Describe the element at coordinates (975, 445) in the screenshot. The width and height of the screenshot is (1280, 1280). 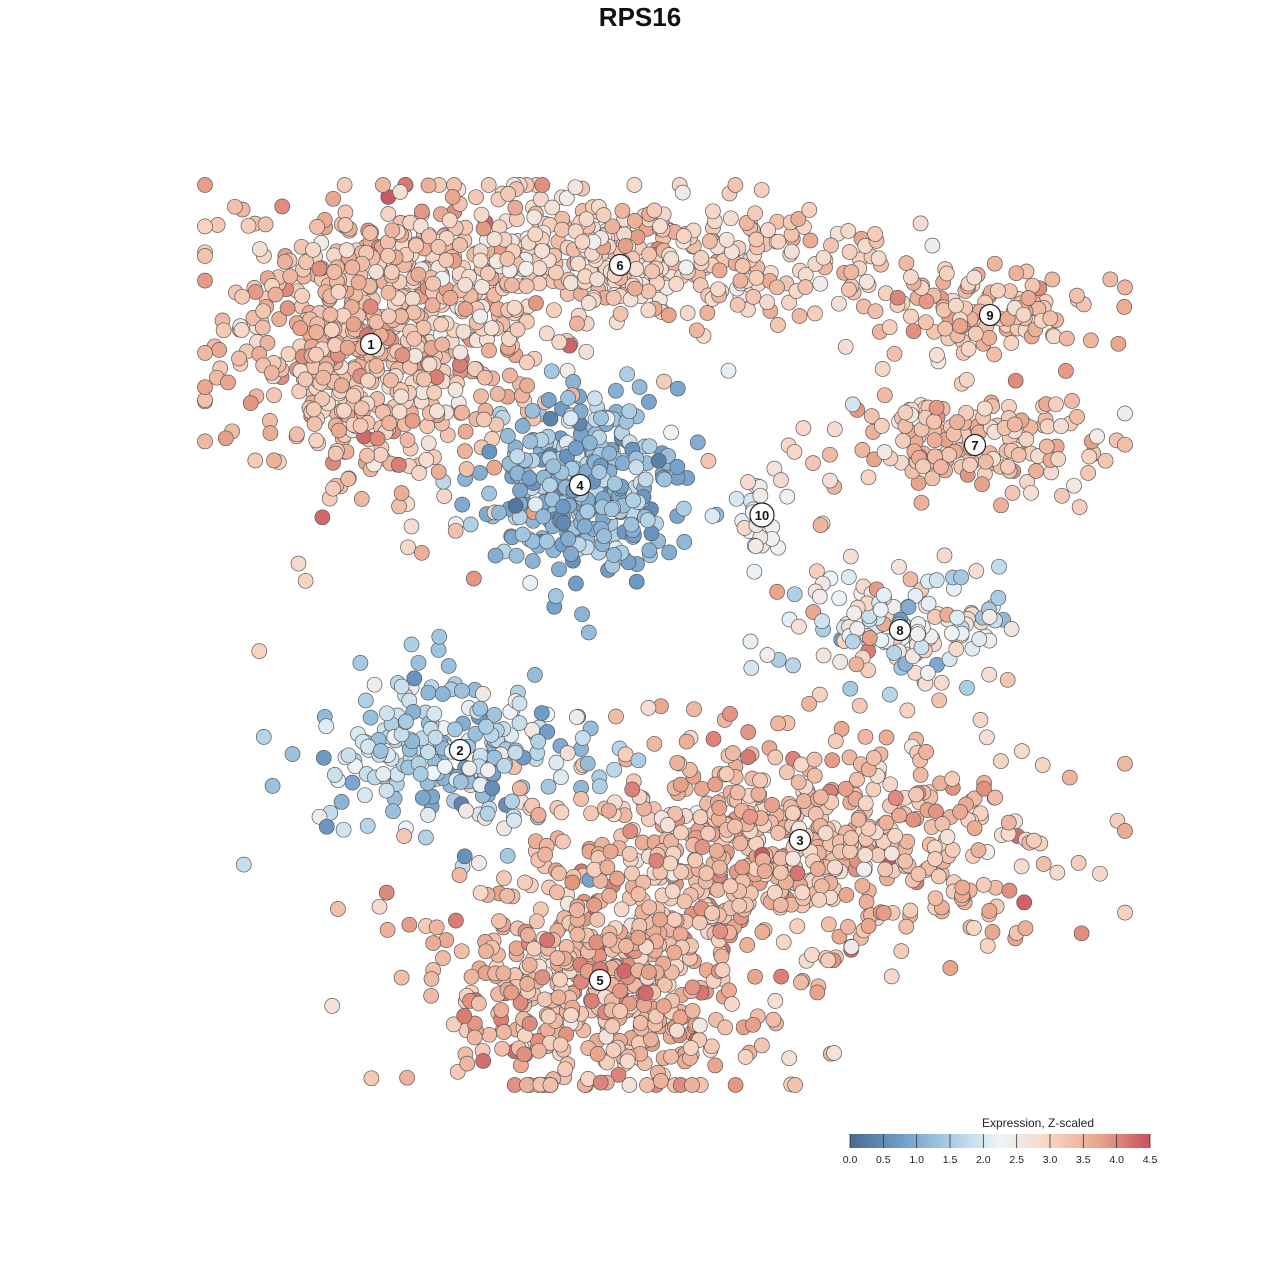
I see `cluster-label-7: 7` at that location.